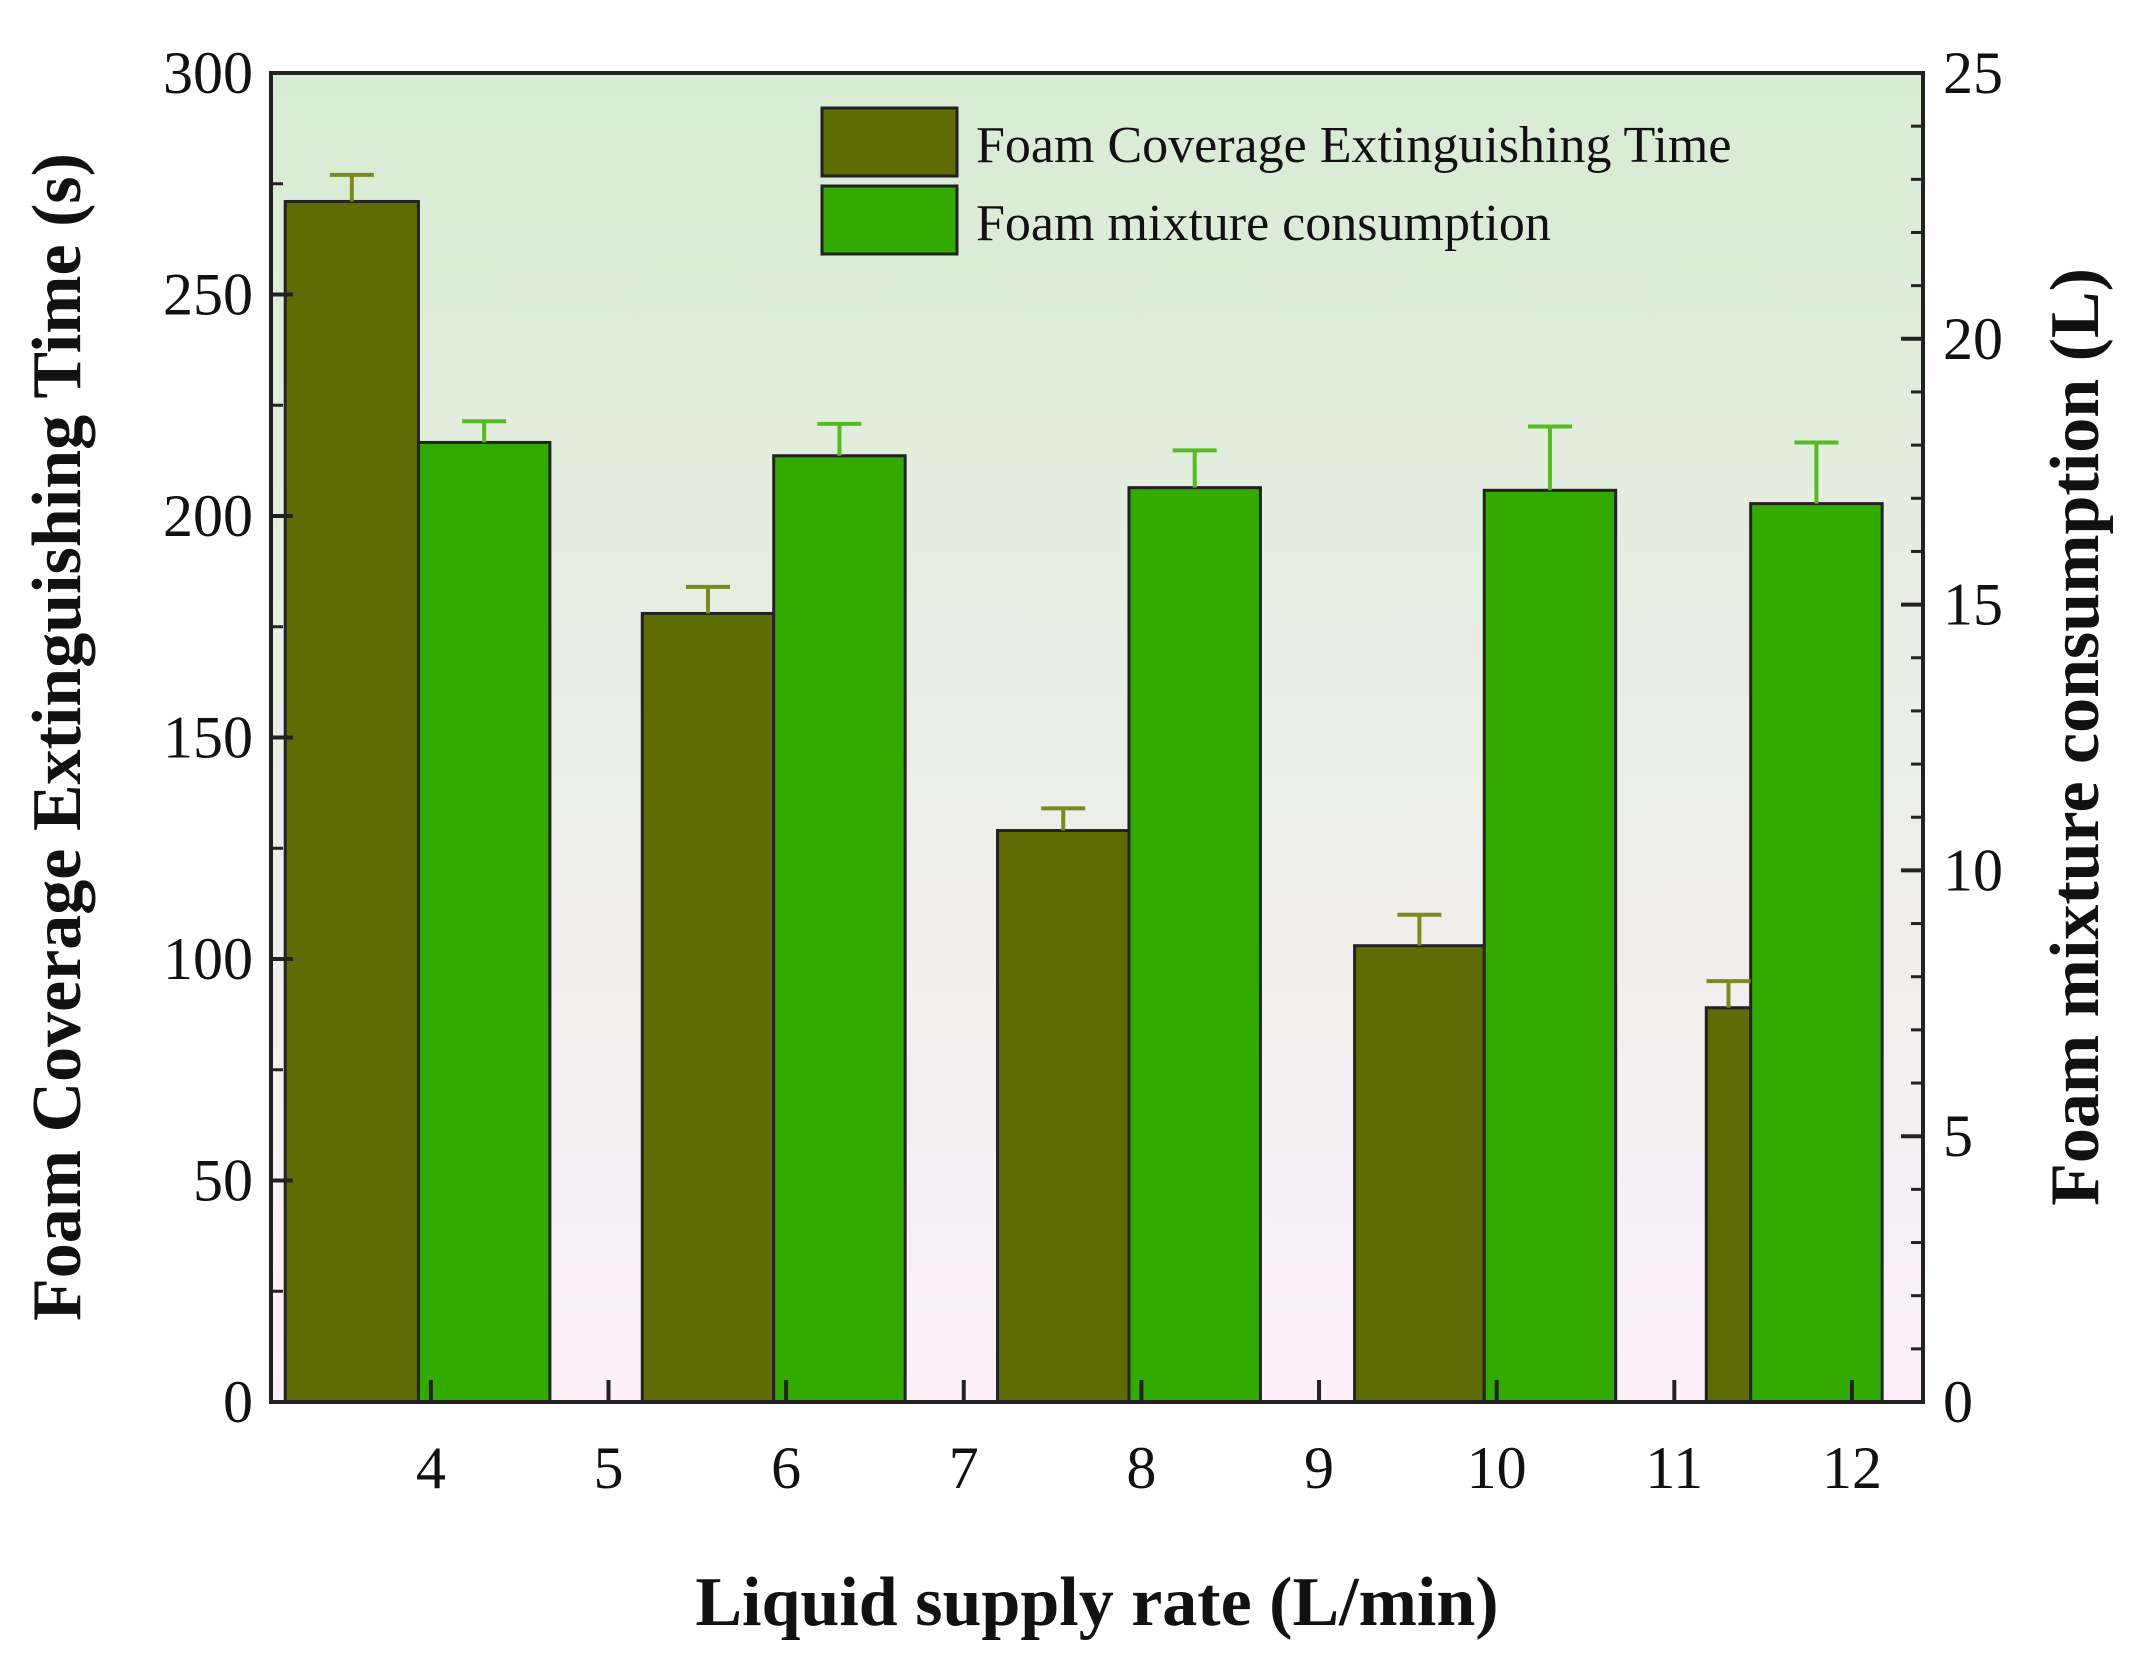  What do you see at coordinates (1852, 1468) in the screenshot?
I see `x-tick-label: 12` at bounding box center [1852, 1468].